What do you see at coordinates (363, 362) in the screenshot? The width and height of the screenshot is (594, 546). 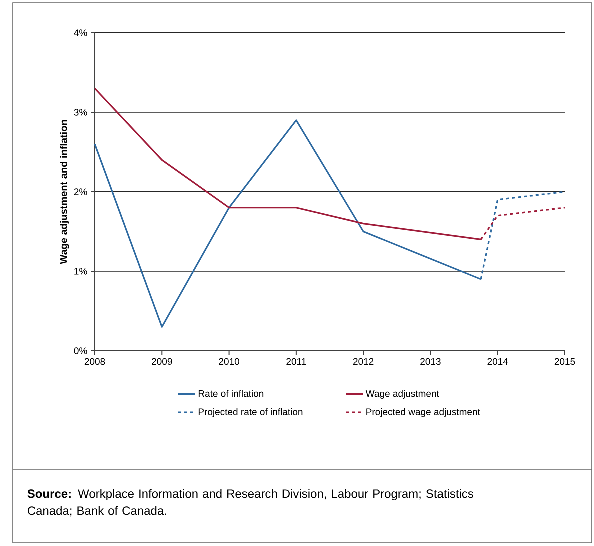 I see `x-tick-label: 2012` at bounding box center [363, 362].